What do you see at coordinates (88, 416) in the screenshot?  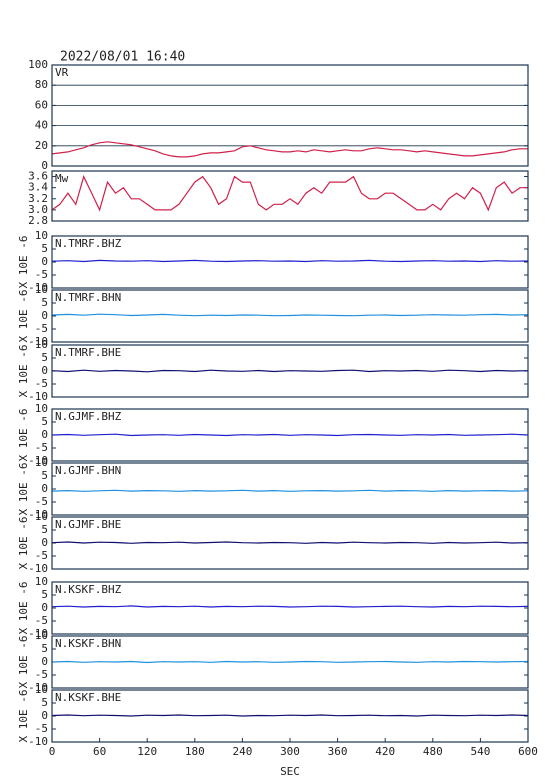 I see `series-name: N.GJMF.BHZ` at bounding box center [88, 416].